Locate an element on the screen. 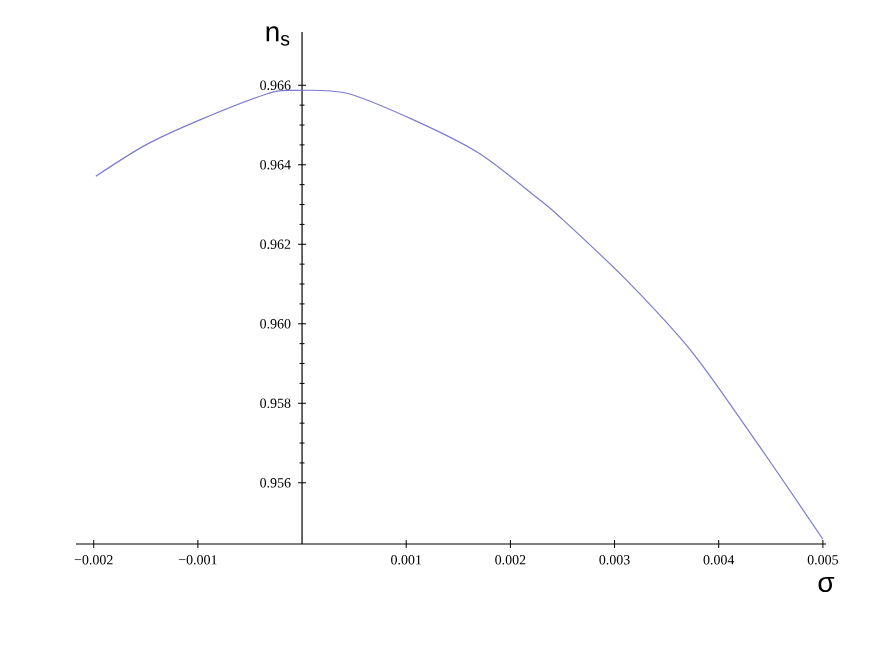  y-axis-title: n$_{s}$ is located at coordinates (278, 36).